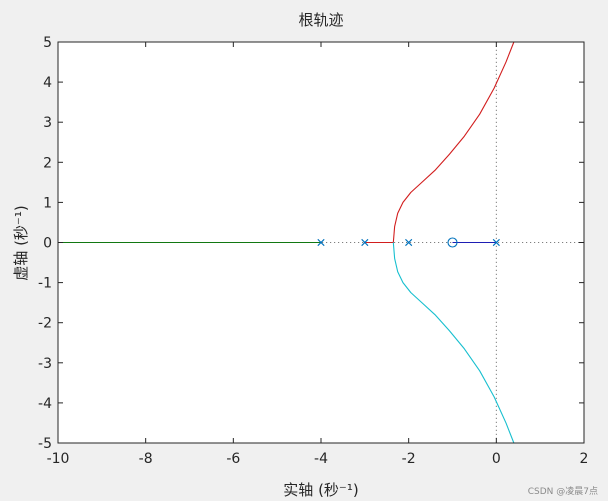 This screenshot has width=608, height=501. I want to click on y-tick-label: 2, so click(47, 163).